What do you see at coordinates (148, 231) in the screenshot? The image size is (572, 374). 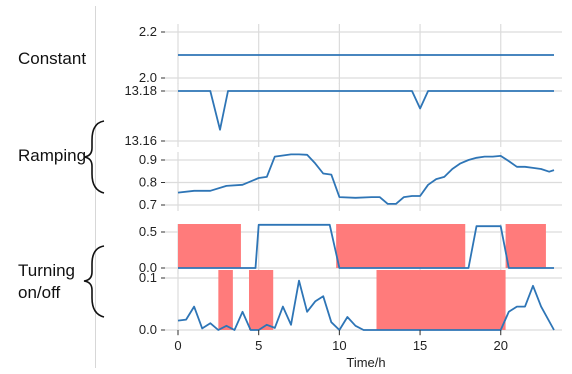 I see `y-tick-label: 0.5` at bounding box center [148, 231].